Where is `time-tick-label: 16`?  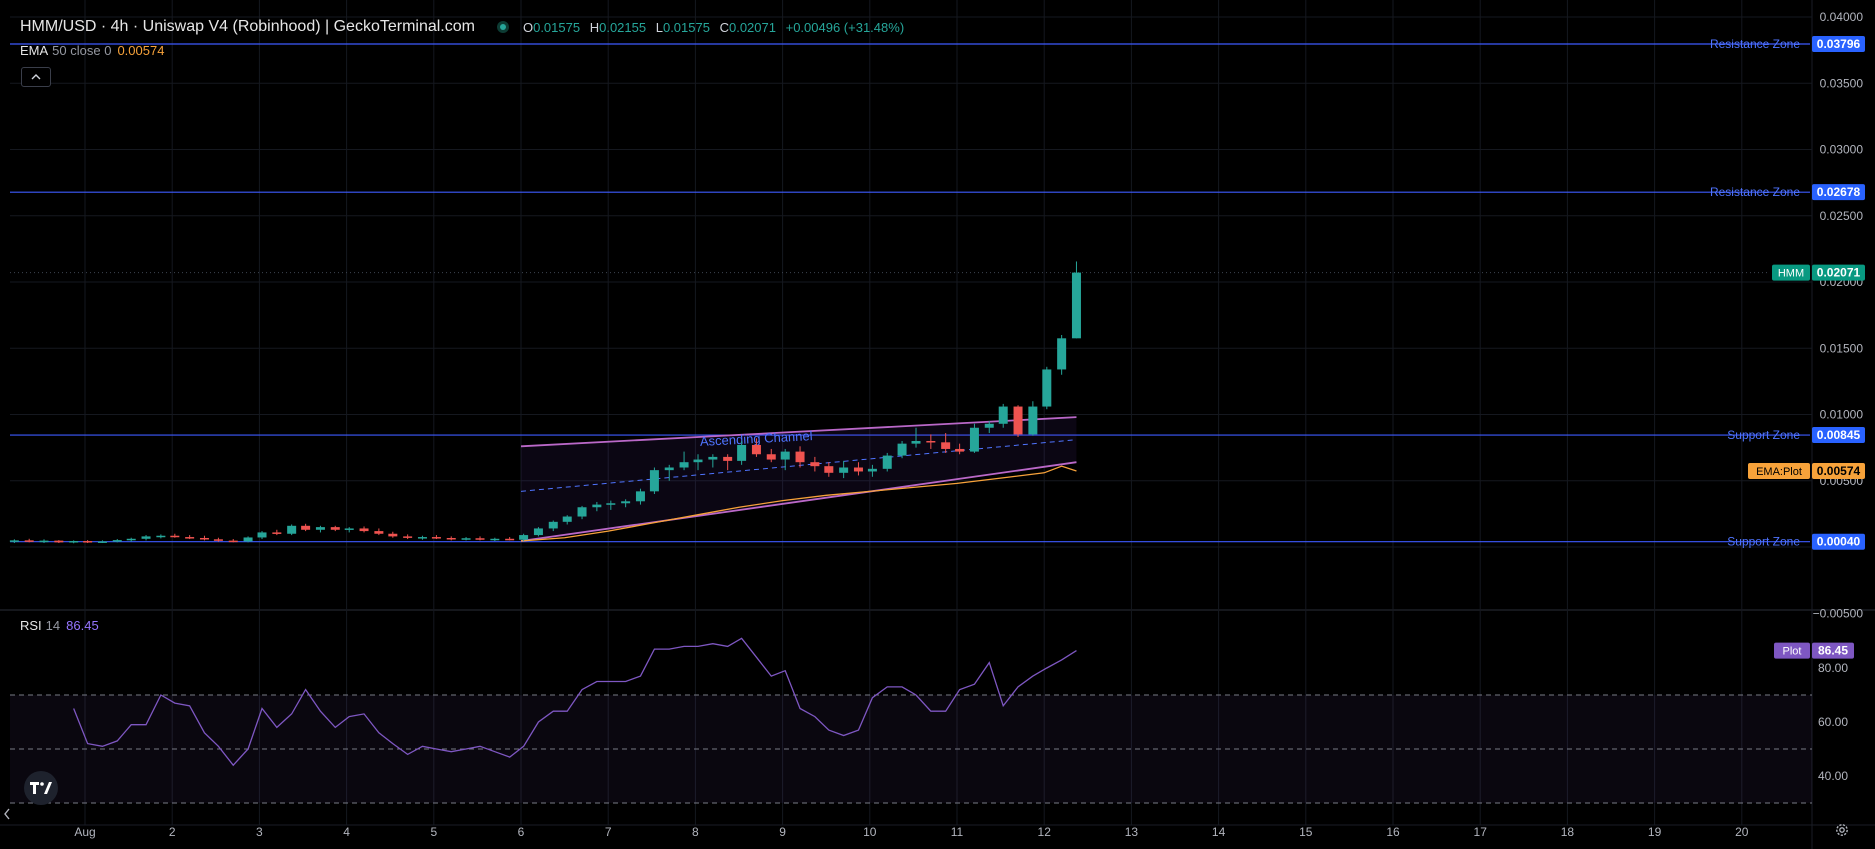 time-tick-label: 16 is located at coordinates (1393, 832).